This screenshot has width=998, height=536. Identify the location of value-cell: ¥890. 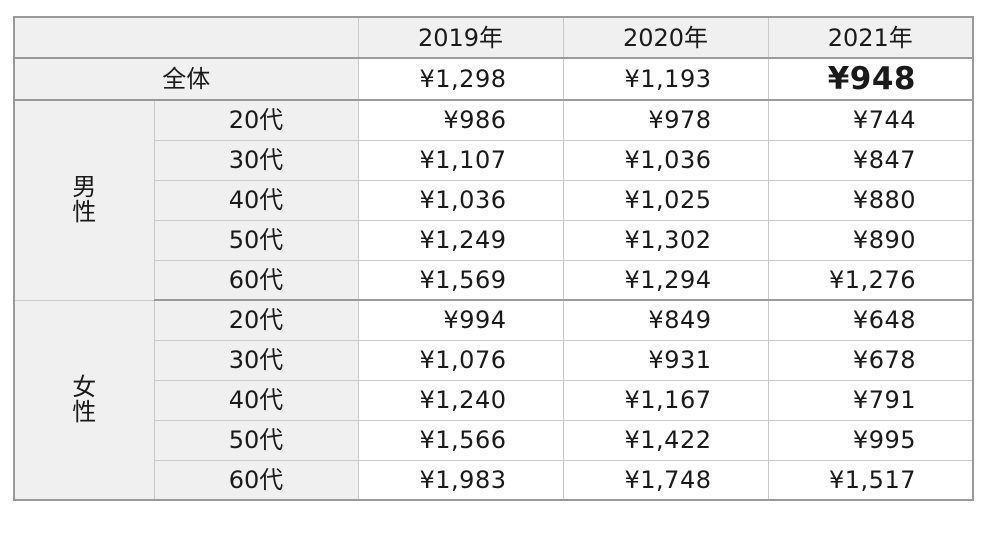
(870, 240).